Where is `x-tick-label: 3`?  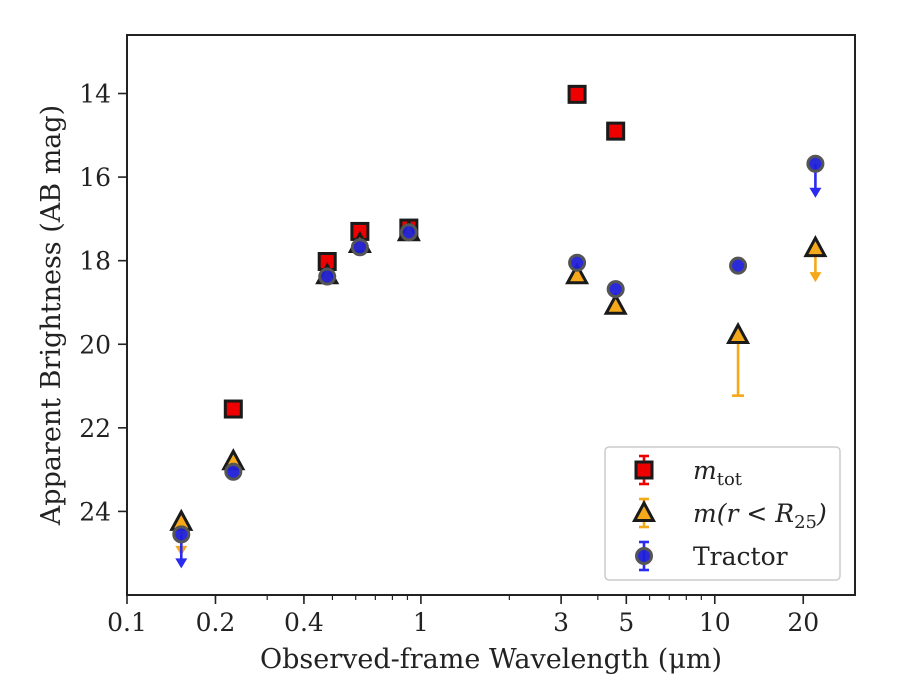
x-tick-label: 3 is located at coordinates (561, 622).